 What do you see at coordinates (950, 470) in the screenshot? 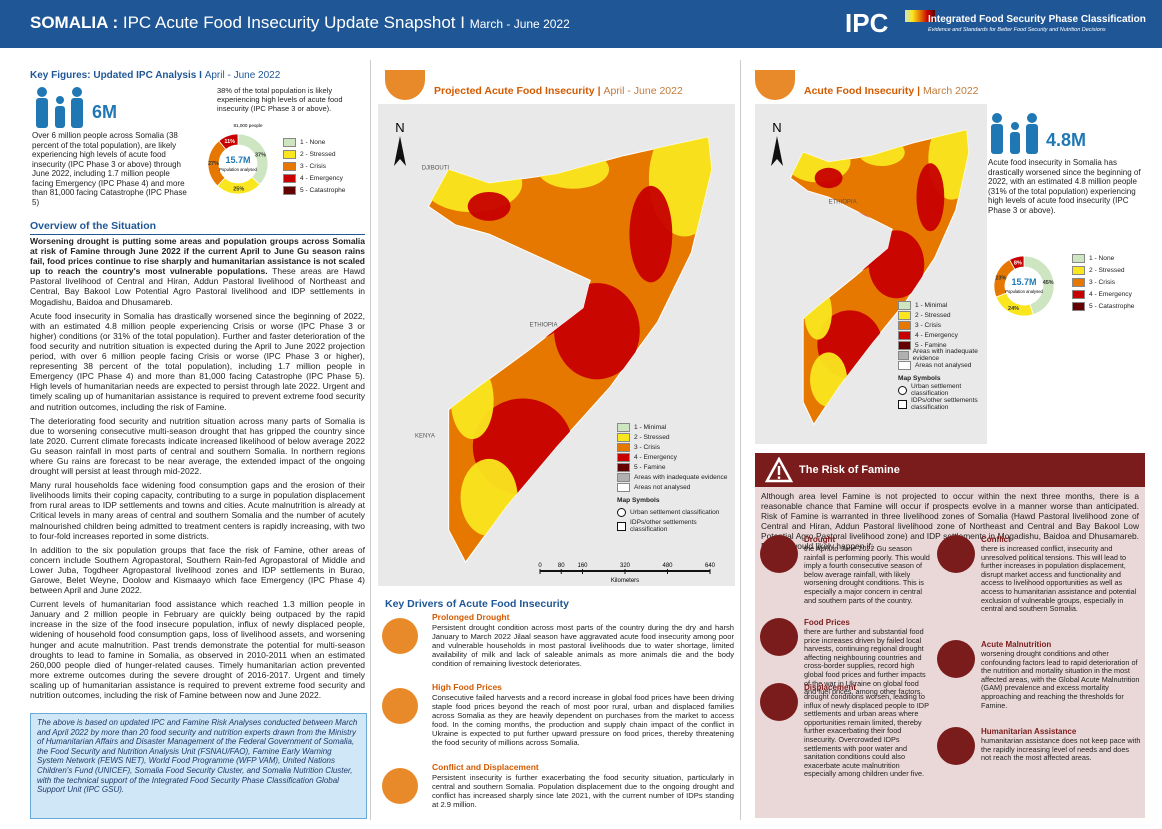
I see `famine-header` at bounding box center [950, 470].